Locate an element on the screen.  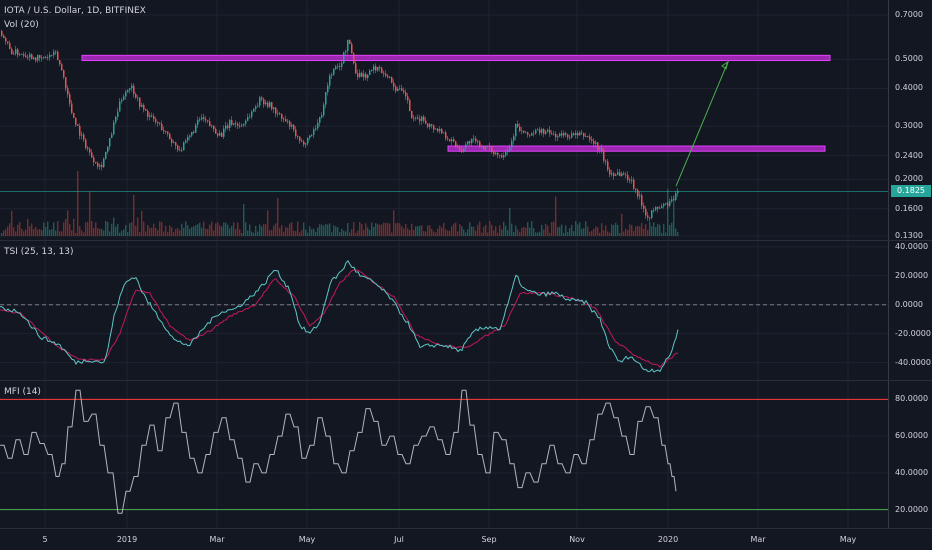
time-axis-divider is located at coordinates (466, 528).